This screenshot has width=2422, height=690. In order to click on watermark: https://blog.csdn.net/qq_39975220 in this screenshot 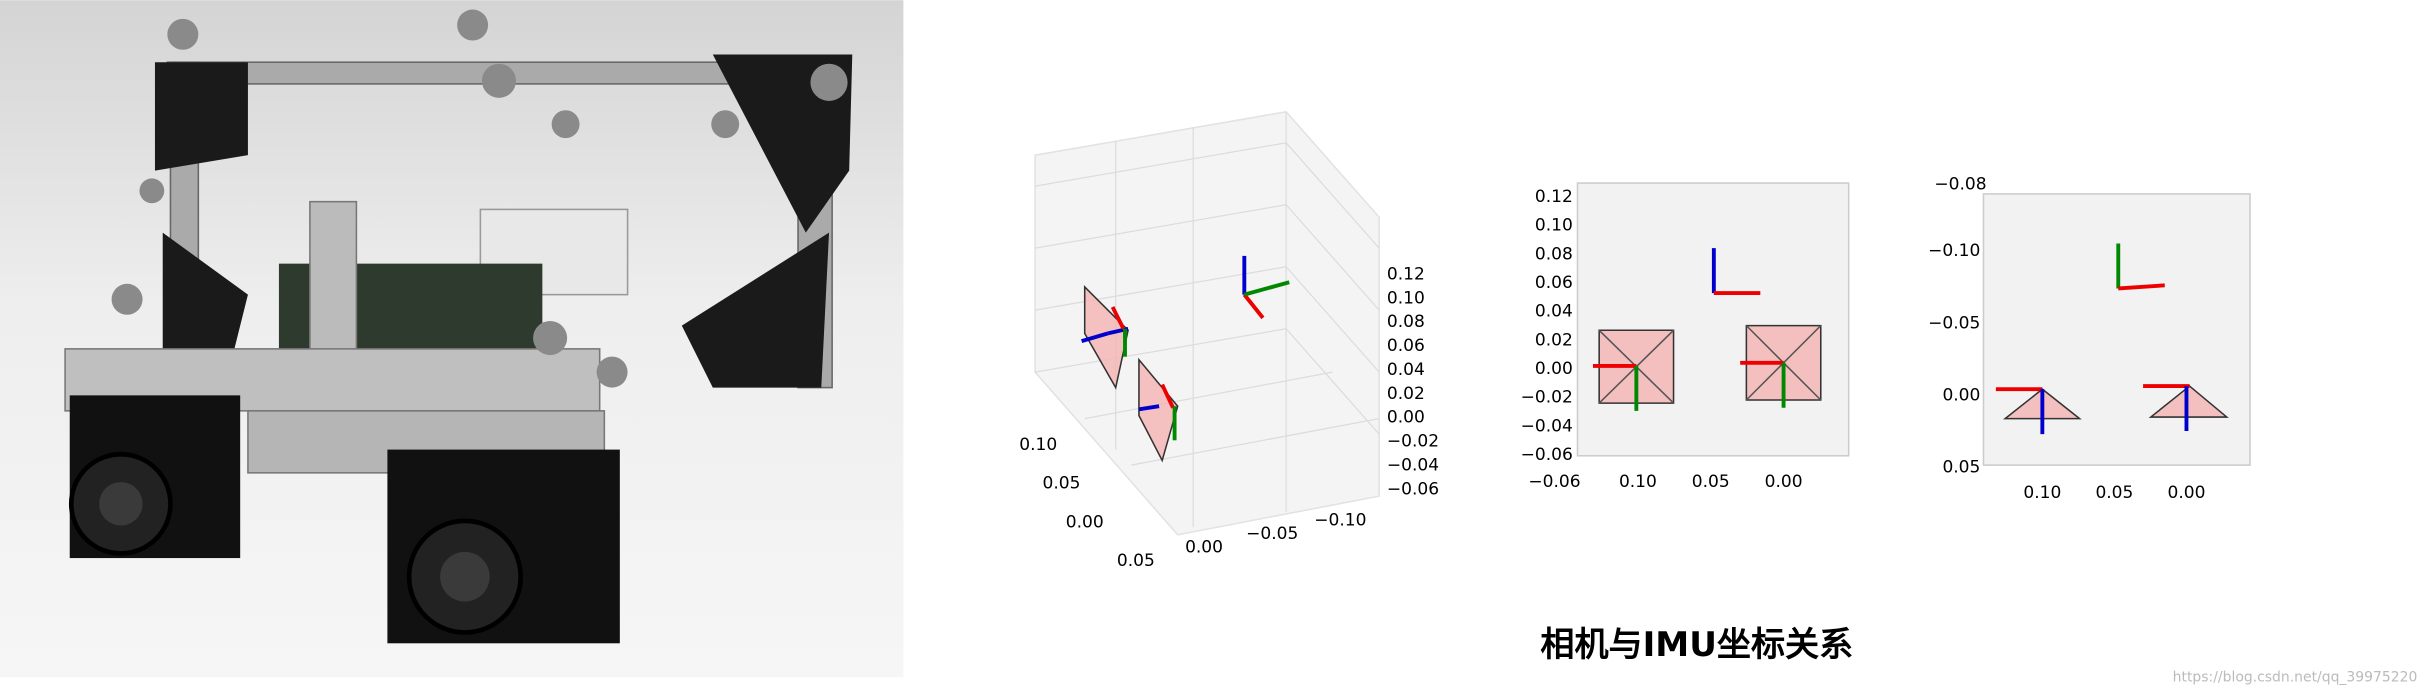, I will do `click(2295, 677)`.